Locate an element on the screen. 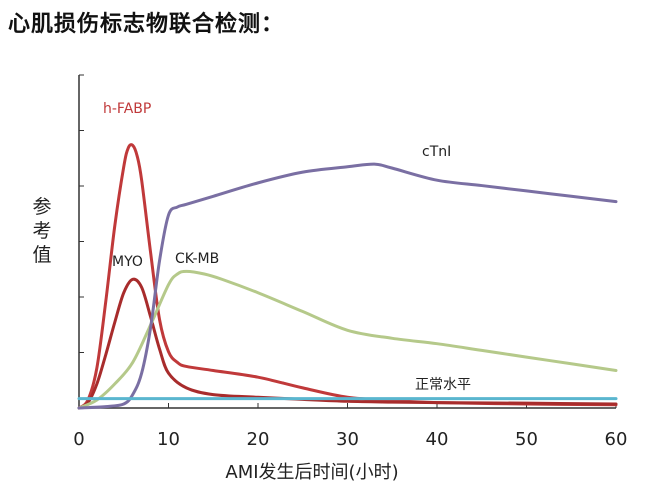 The width and height of the screenshot is (653, 500). x-tick-label: 10 is located at coordinates (168, 439).